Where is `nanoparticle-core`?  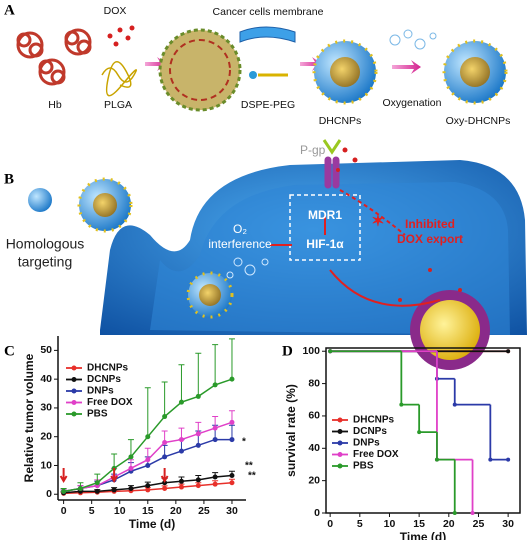 nanoparticle-core is located at coordinates (200, 70).